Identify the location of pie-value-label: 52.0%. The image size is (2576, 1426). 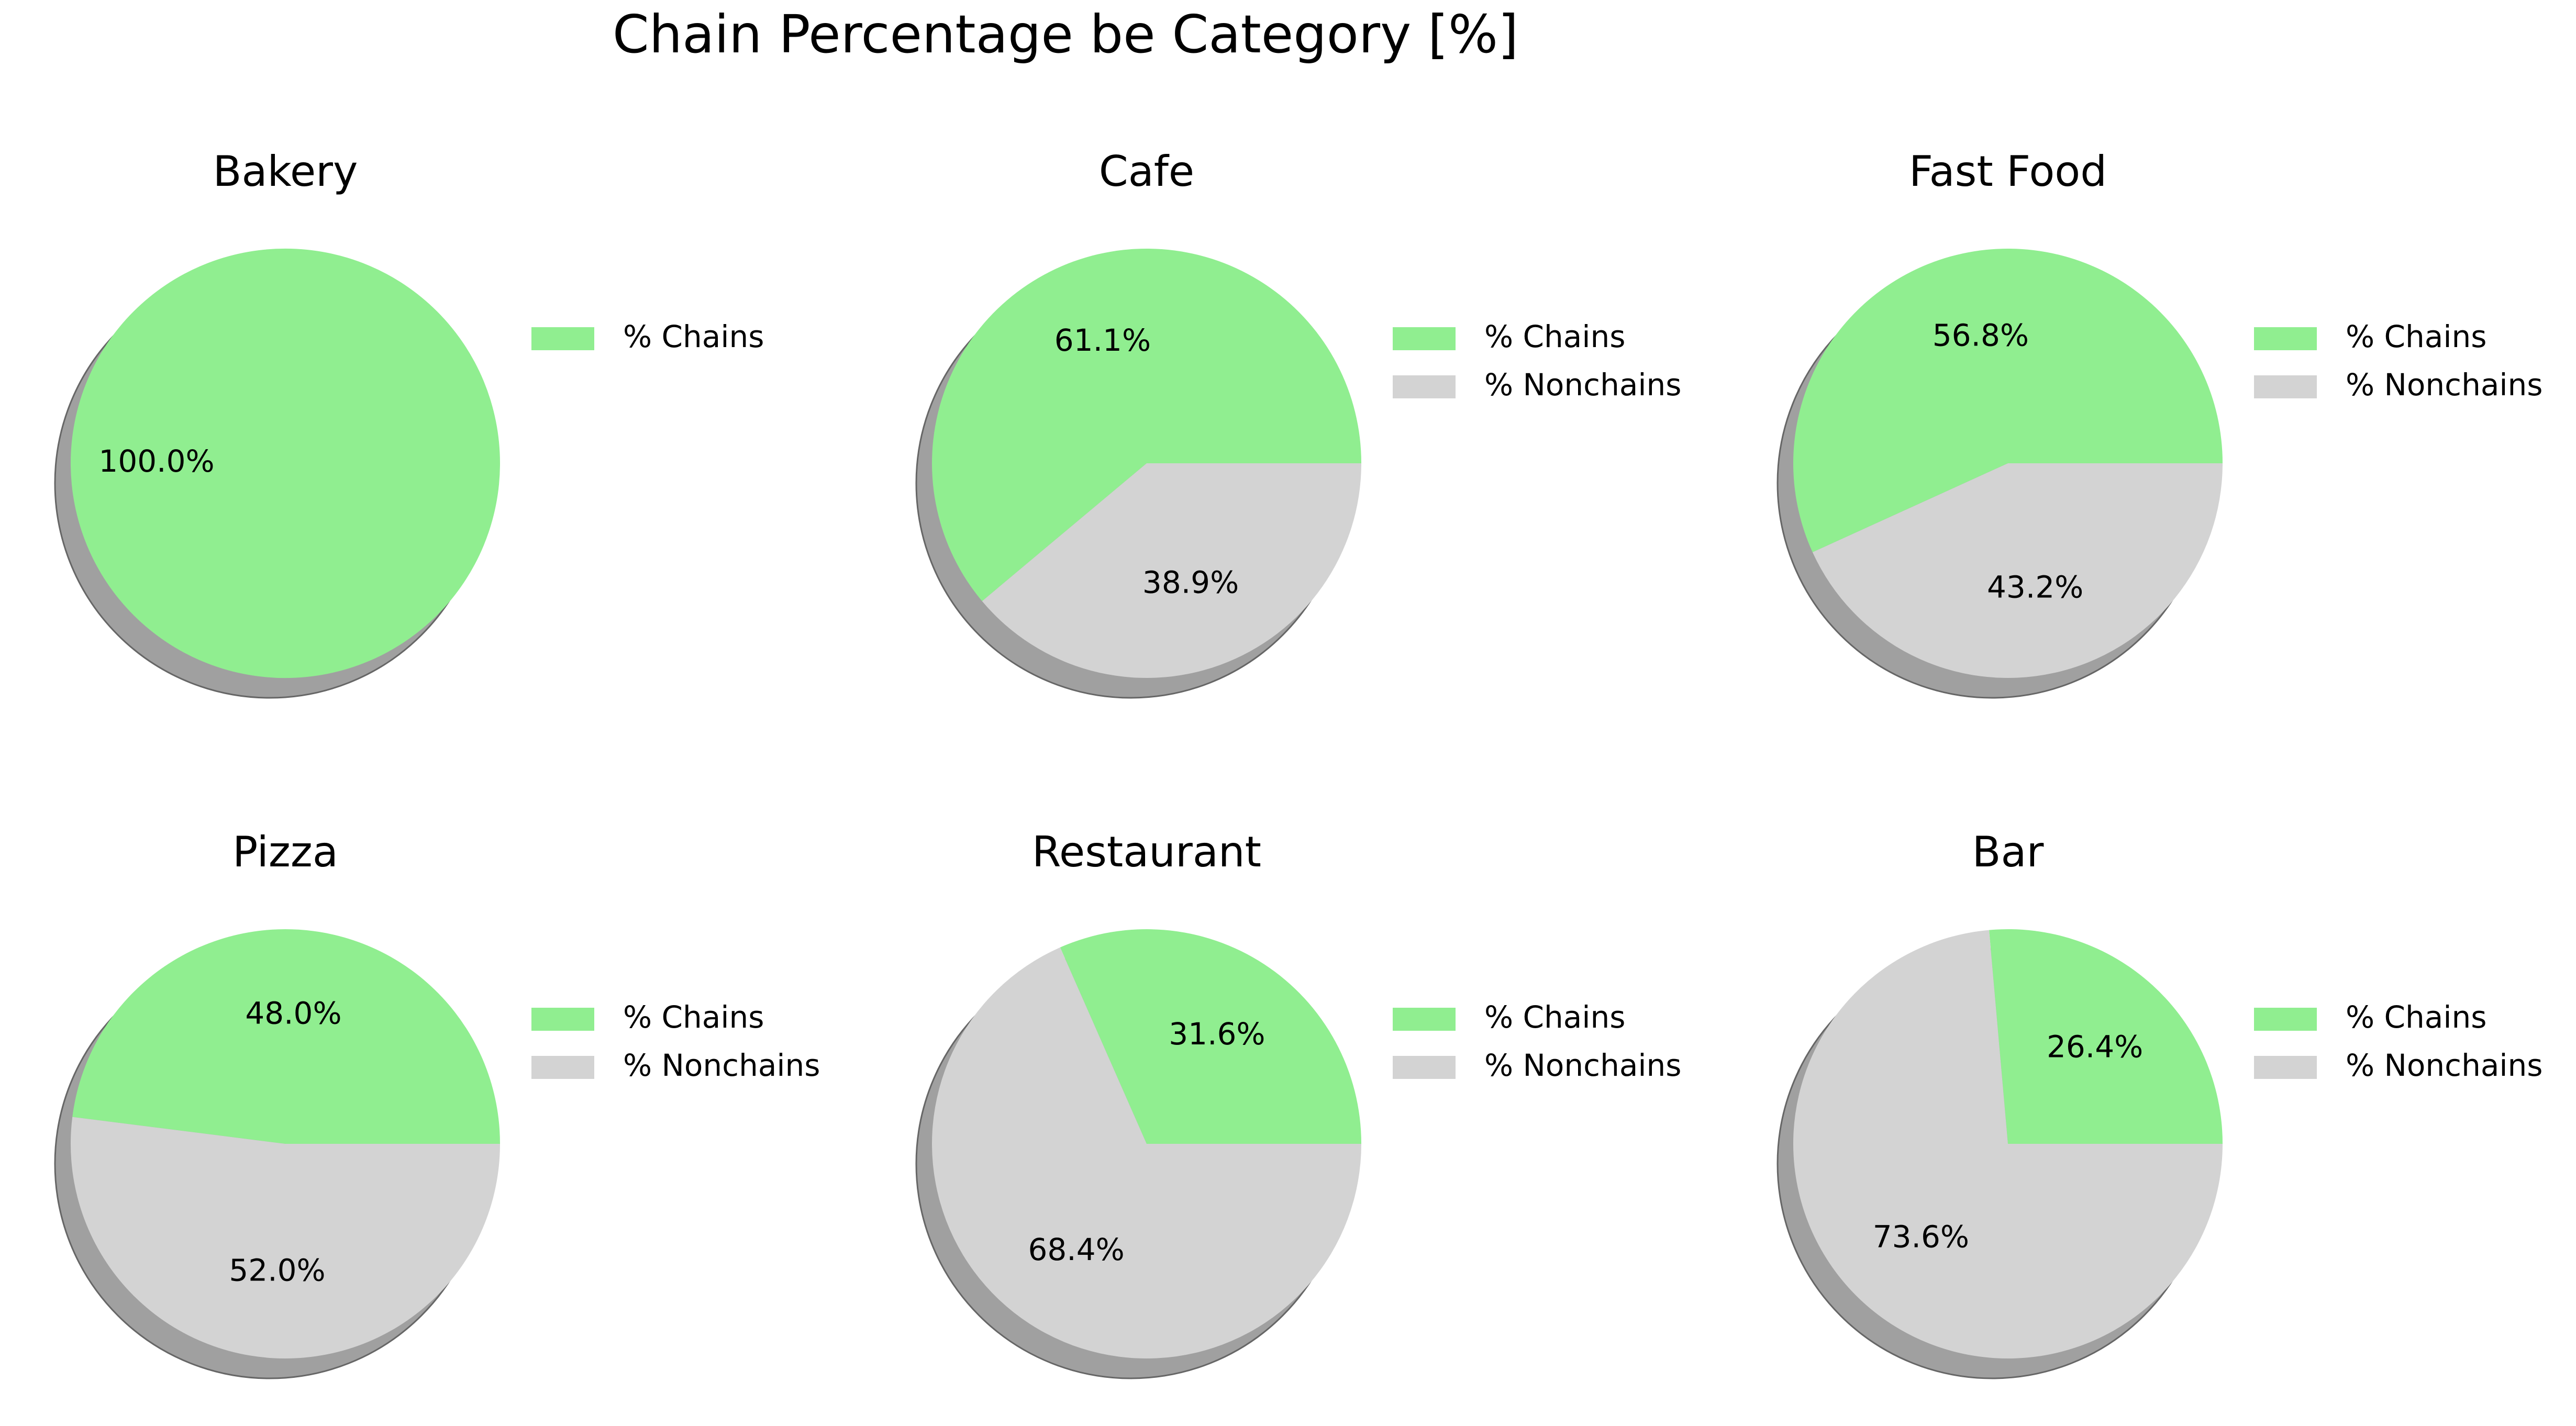
(277, 1270).